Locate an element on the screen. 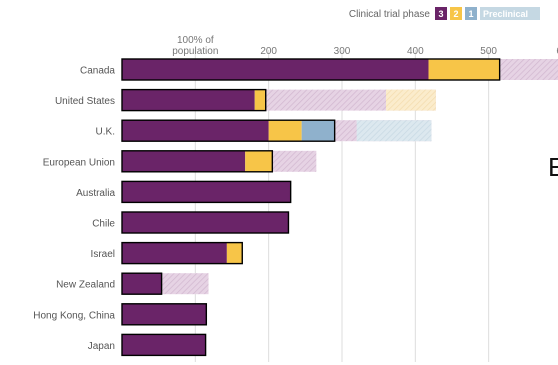 Image resolution: width=558 pixels, height=365 pixels. bar-u-k--phase-2 is located at coordinates (285, 131).